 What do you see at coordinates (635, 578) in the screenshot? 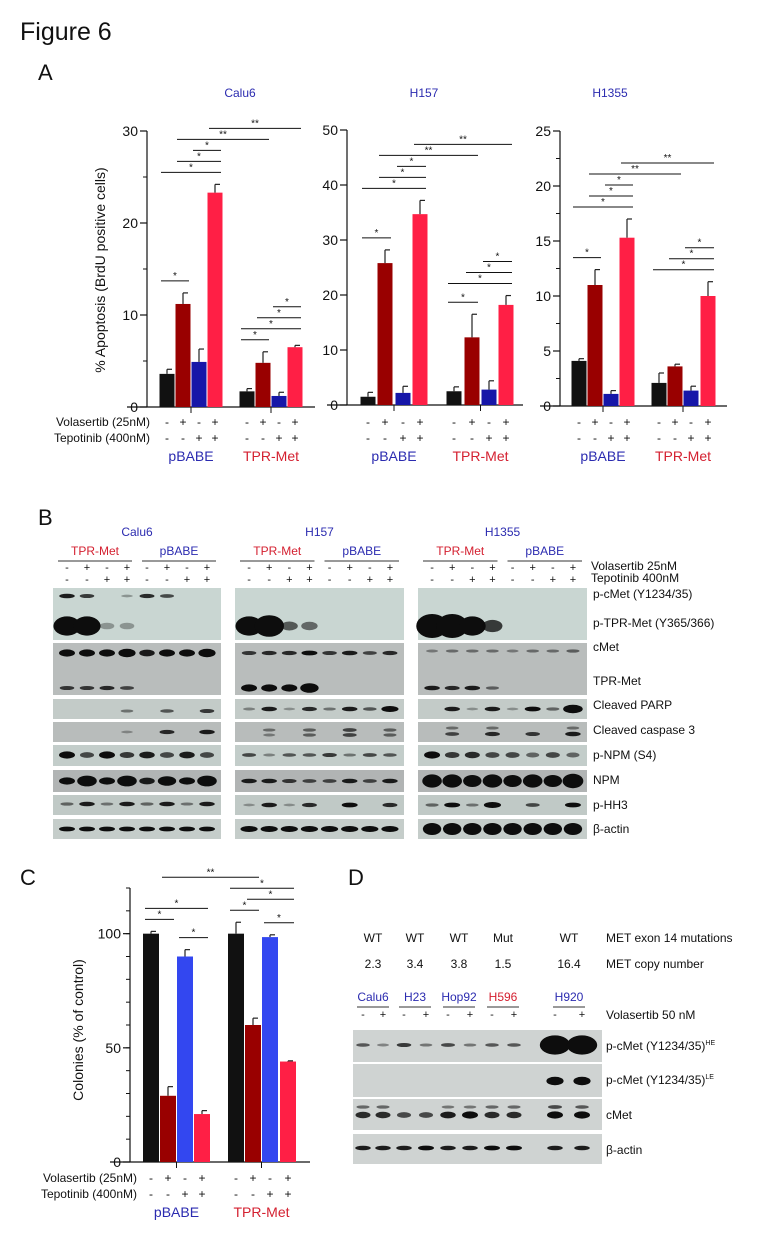
I see `tepotinib-label: Tepotinib 400nM` at bounding box center [635, 578].